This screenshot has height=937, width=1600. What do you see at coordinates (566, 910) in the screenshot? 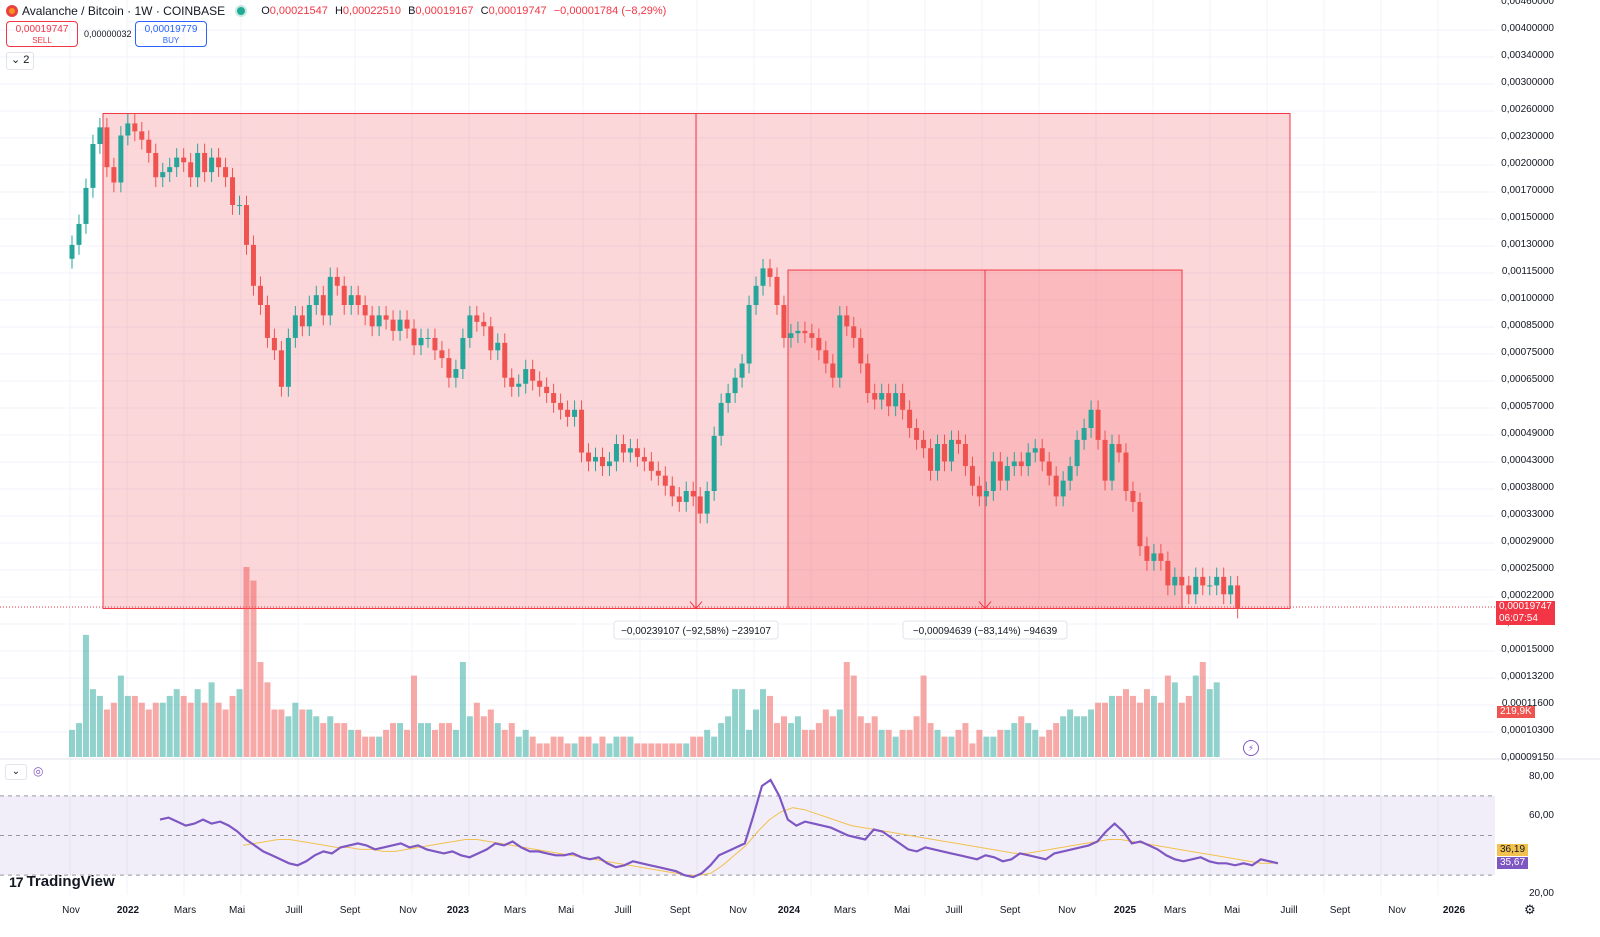
I see `time-axis-label: Mai` at bounding box center [566, 910].